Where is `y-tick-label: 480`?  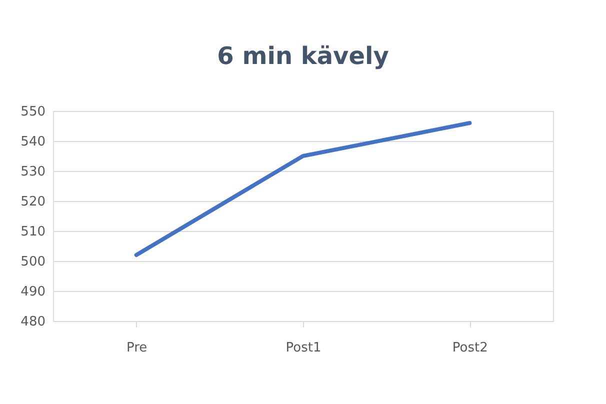 y-tick-label: 480 is located at coordinates (33, 322).